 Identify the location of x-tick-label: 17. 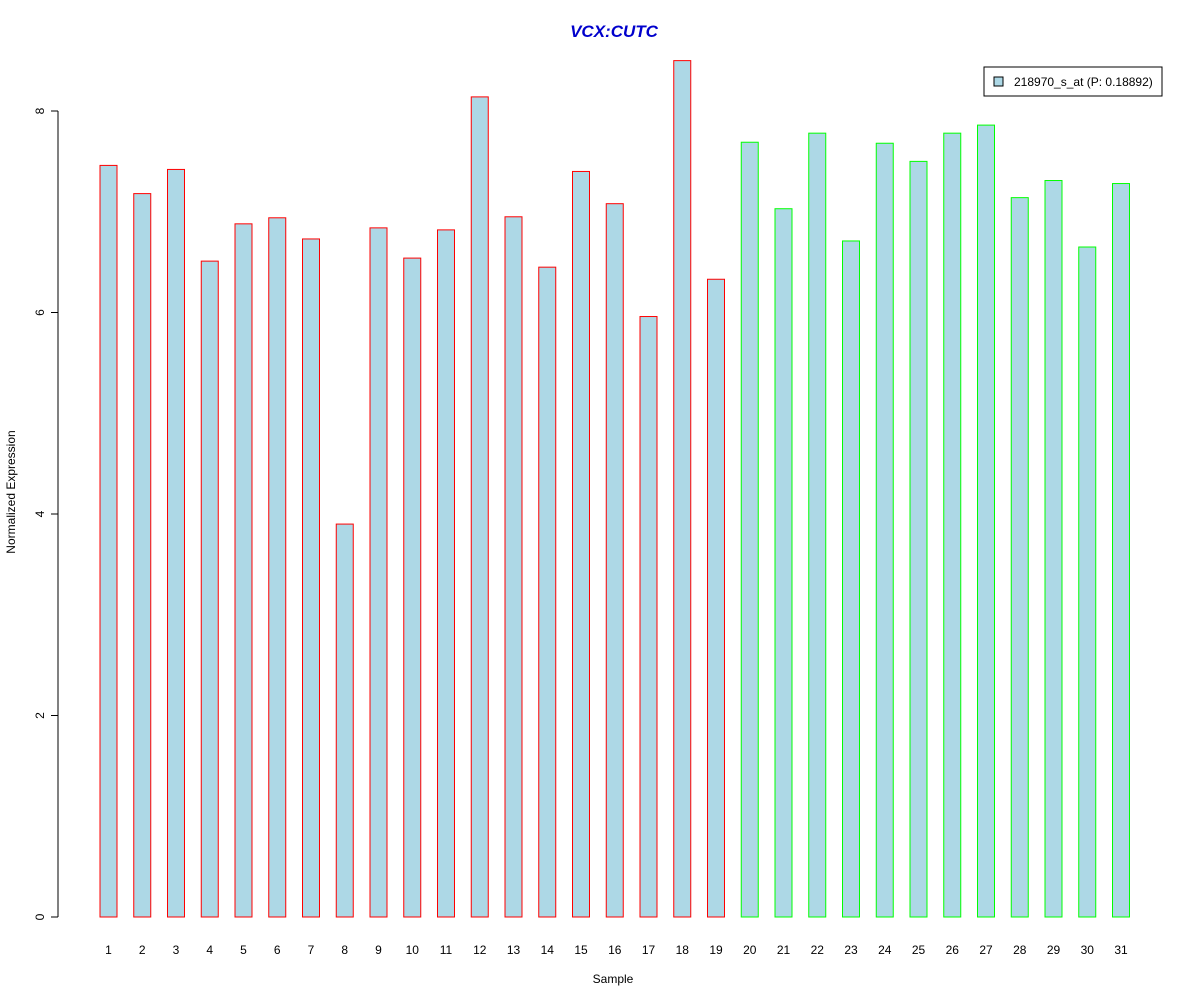
(649, 950).